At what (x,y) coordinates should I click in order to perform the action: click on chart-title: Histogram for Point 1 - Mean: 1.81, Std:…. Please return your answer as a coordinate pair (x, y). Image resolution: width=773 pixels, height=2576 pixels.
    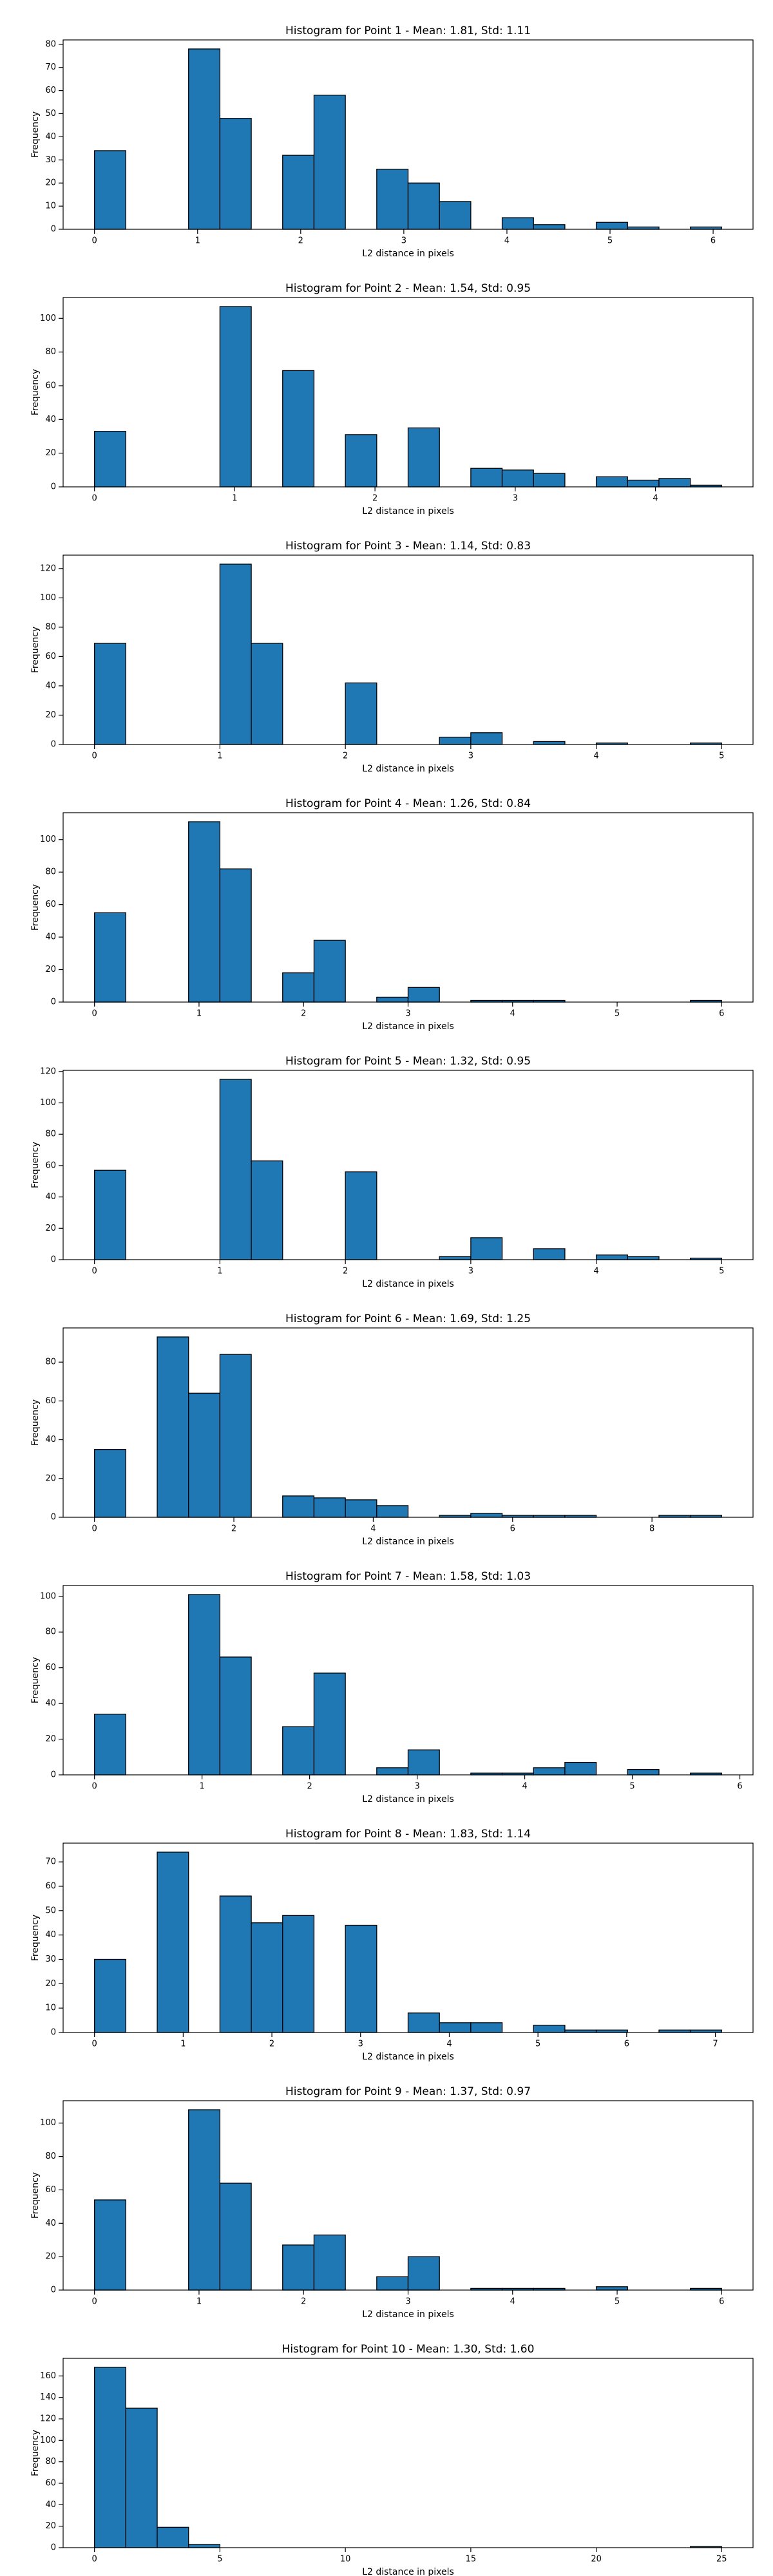
    Looking at the image, I should click on (408, 30).